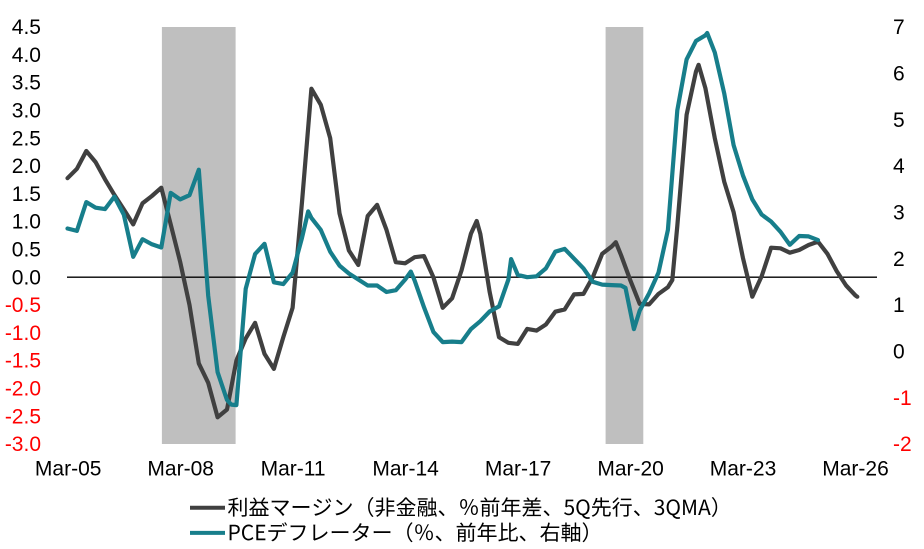 The width and height of the screenshot is (924, 549). Describe the element at coordinates (293, 469) in the screenshot. I see `svg-text: Mar-11` at that location.